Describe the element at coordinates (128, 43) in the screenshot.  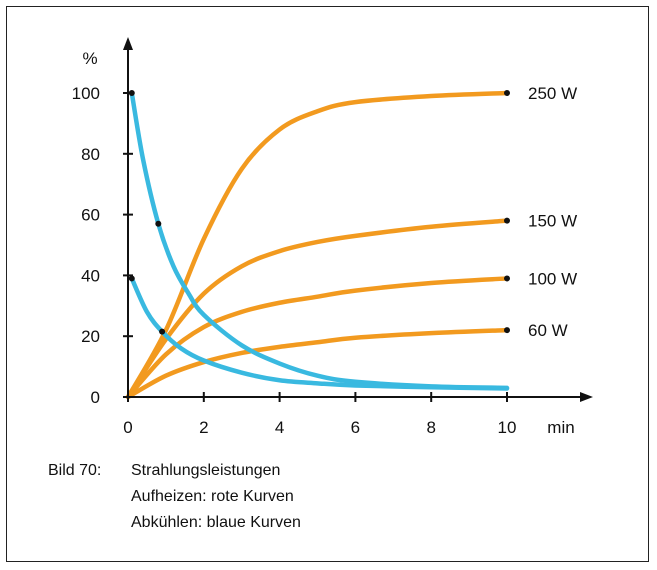
I see `y-axis-arrow` at that location.